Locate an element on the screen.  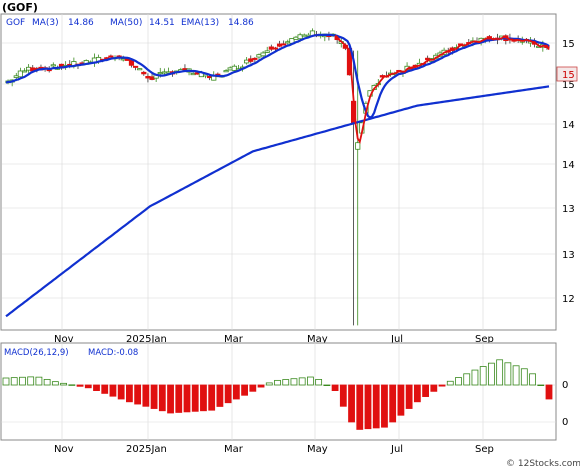
x-tick-label: Sep is located at coordinates (484, 339).